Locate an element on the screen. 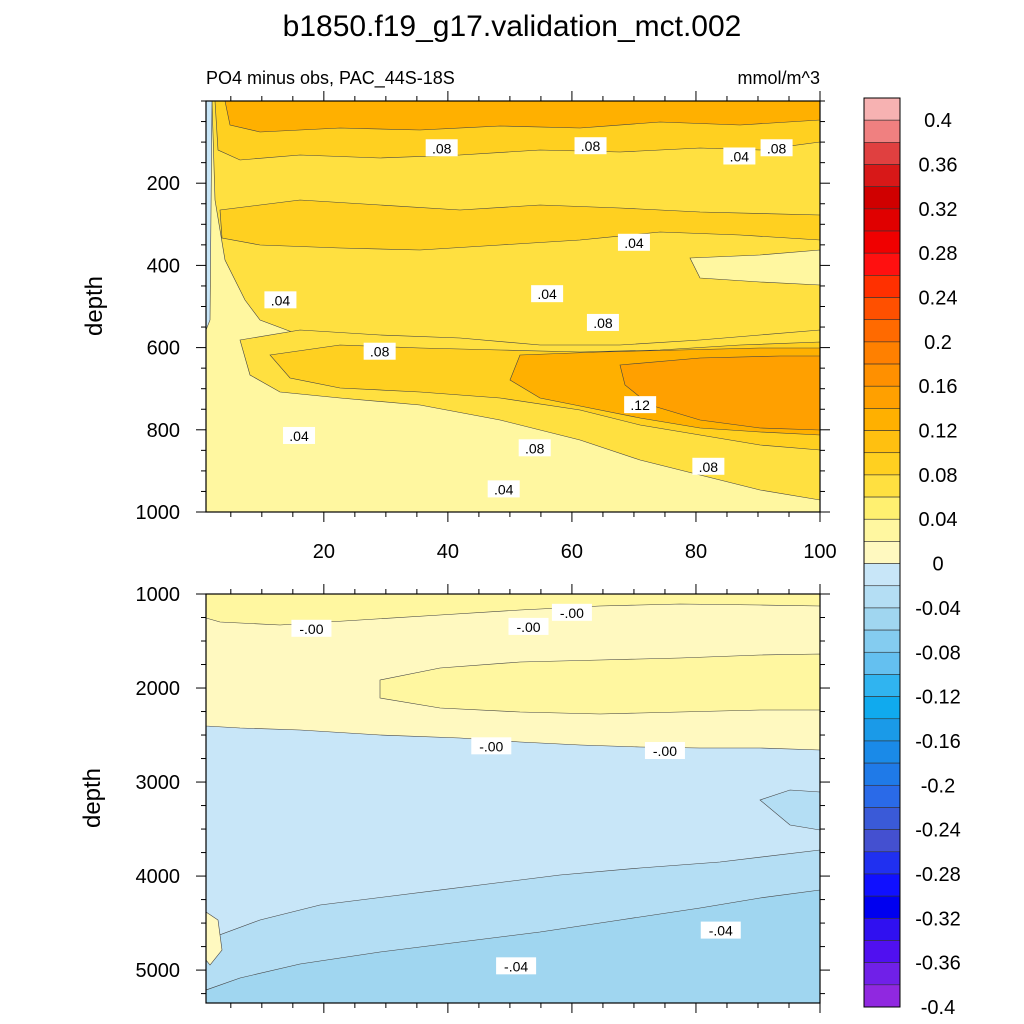 The height and width of the screenshot is (1024, 1024). colorbar-label: 0.16 is located at coordinates (938, 387).